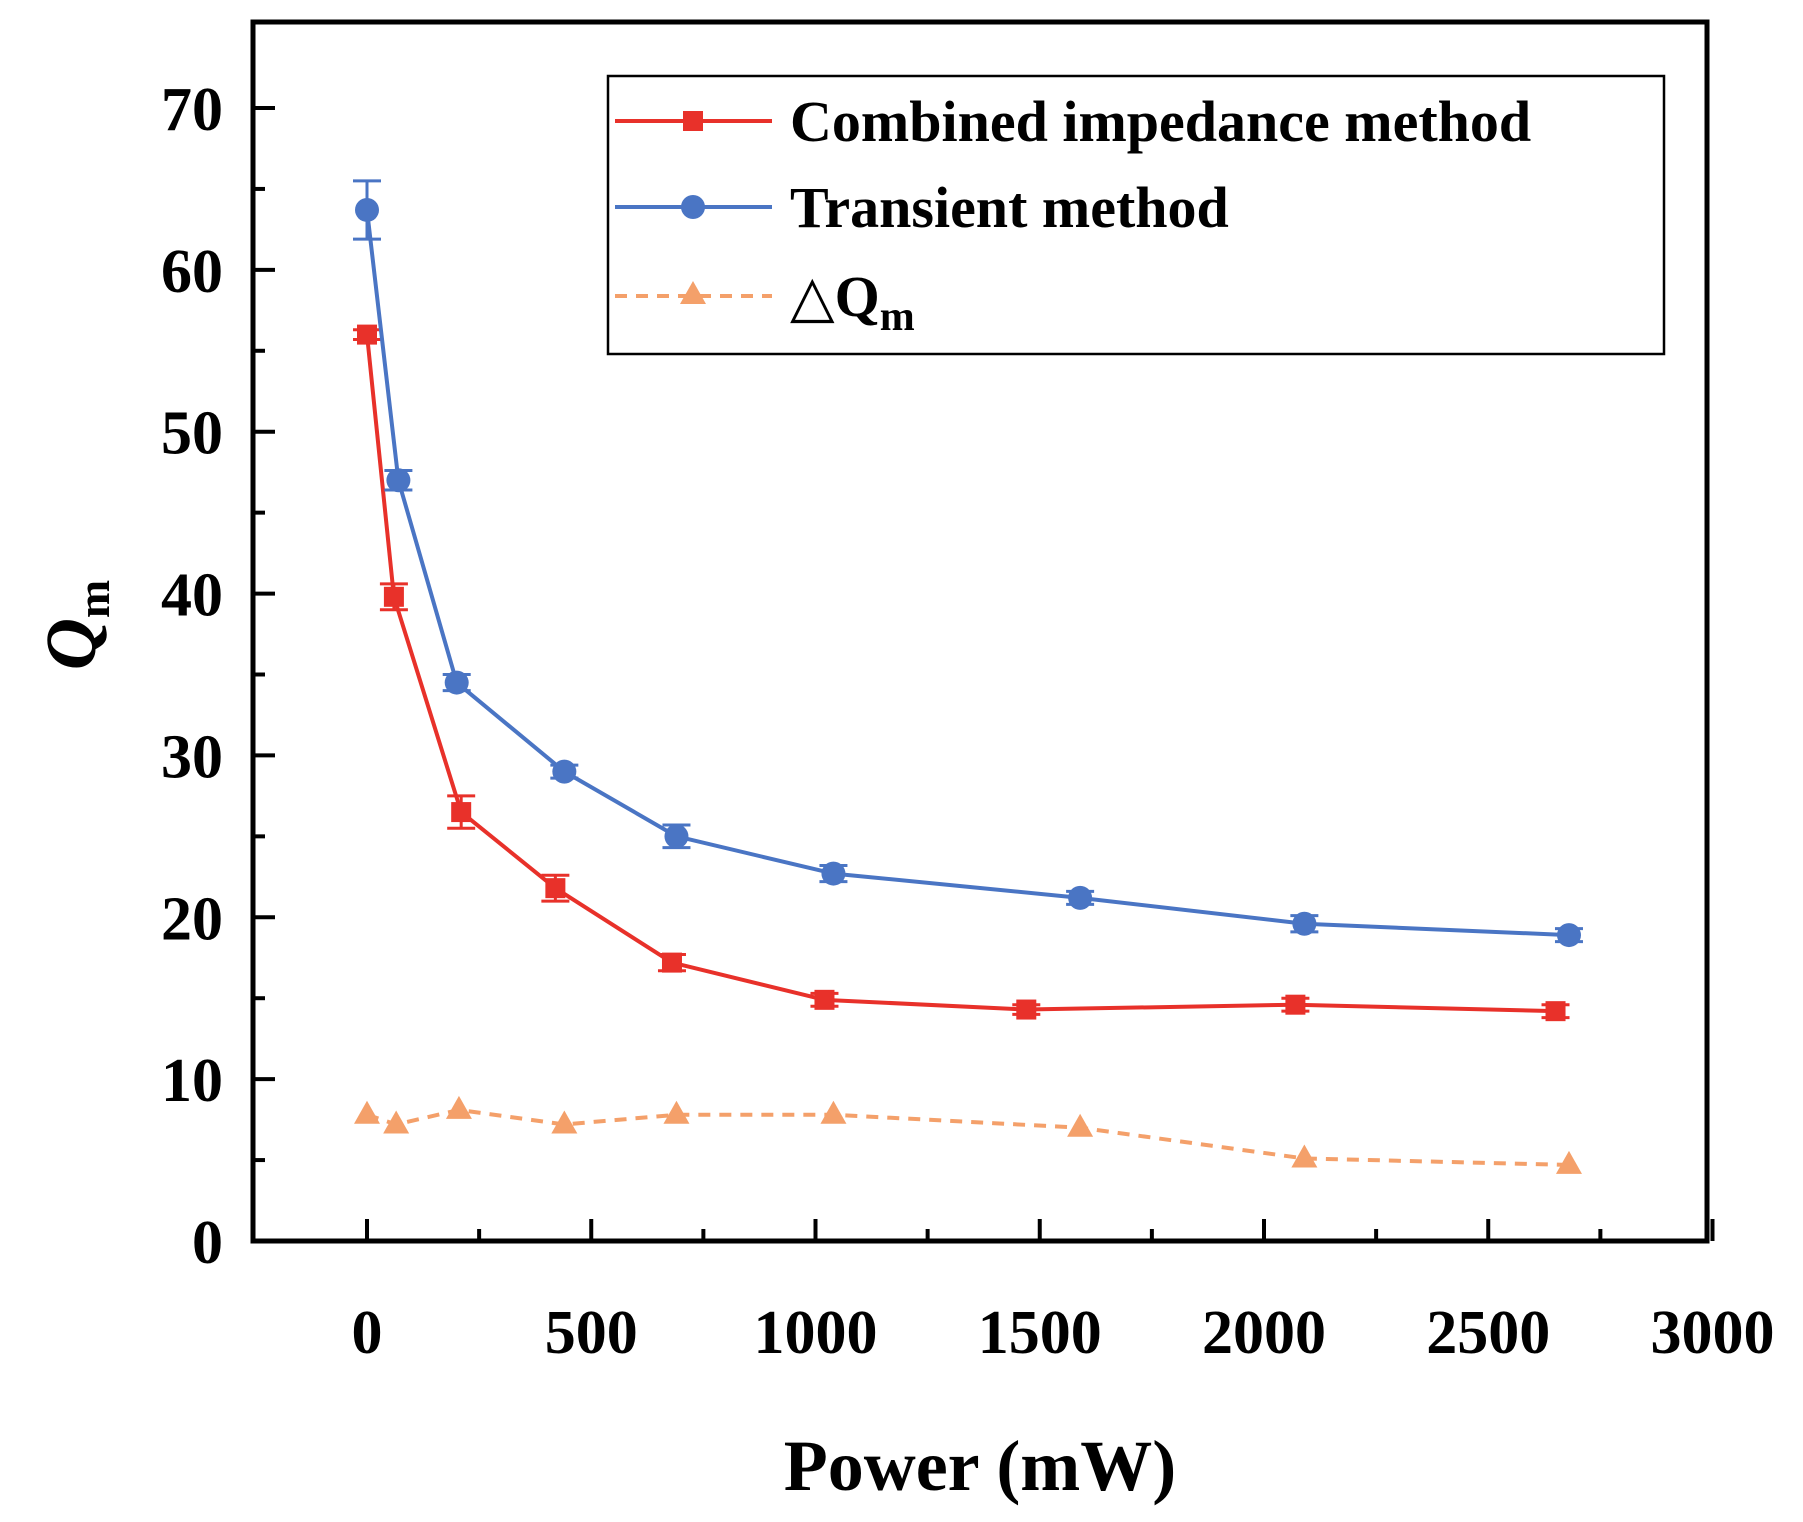 Image resolution: width=1803 pixels, height=1522 pixels. What do you see at coordinates (192, 596) in the screenshot?
I see `y-tick-label: 40` at bounding box center [192, 596].